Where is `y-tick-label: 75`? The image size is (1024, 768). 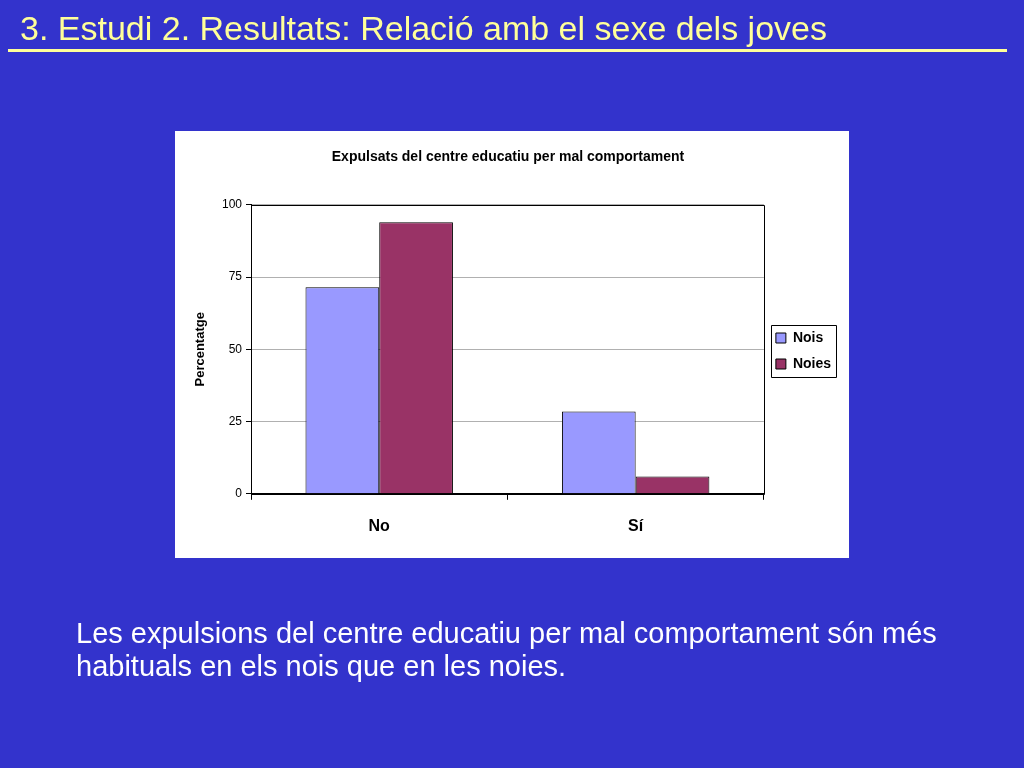 y-tick-label: 75 is located at coordinates (235, 276).